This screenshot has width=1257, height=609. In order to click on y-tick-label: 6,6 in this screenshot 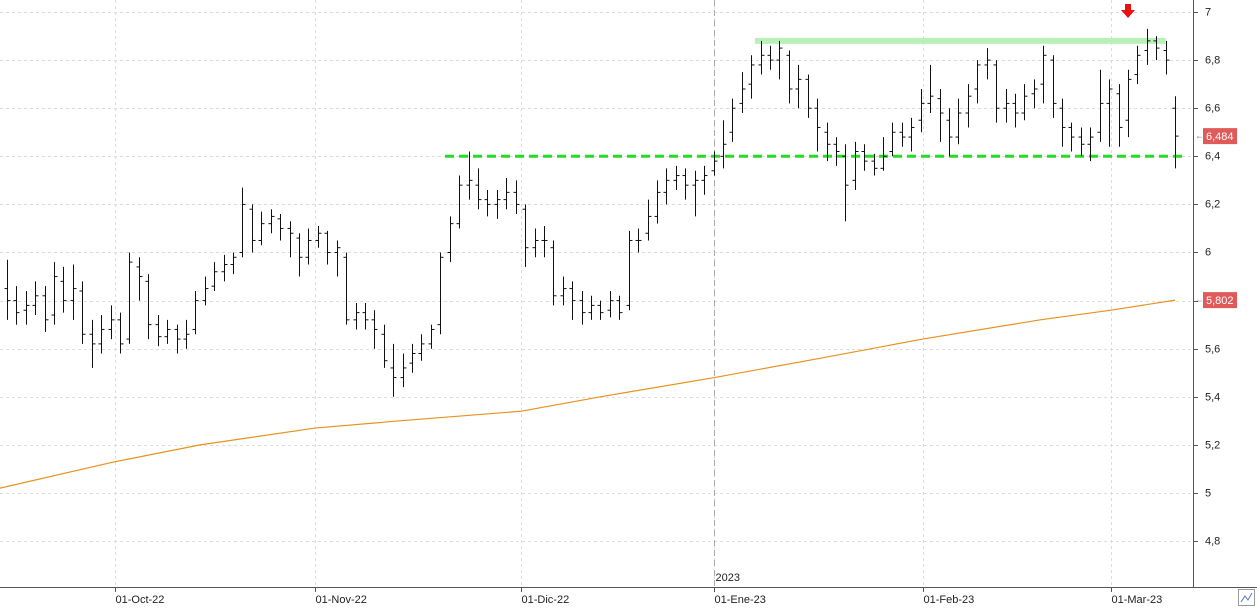, I will do `click(1212, 108)`.